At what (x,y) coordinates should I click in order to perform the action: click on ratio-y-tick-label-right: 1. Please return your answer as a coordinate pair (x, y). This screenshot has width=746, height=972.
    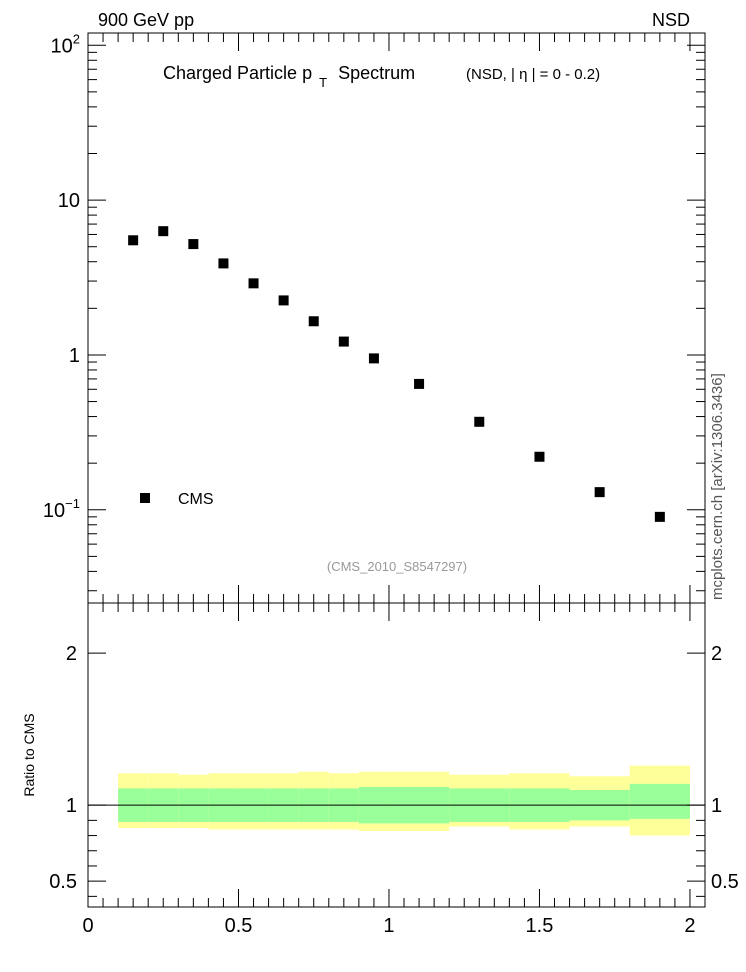
    Looking at the image, I should click on (716, 806).